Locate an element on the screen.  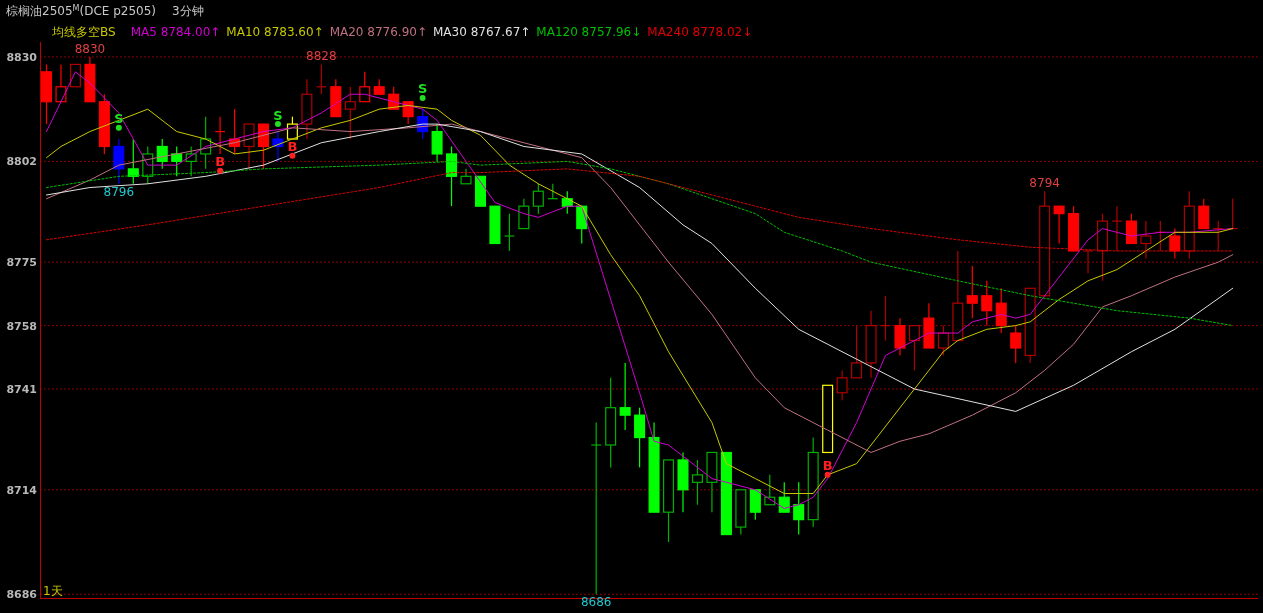
series-names: 均线多空BS MA5 8784.00↑ MA10 8783.60↑ MA20 8776.90↑ MA30 8767.67↑ MA120 8757.96↓ MA240 8778.02↓ is located at coordinates (402, 32).